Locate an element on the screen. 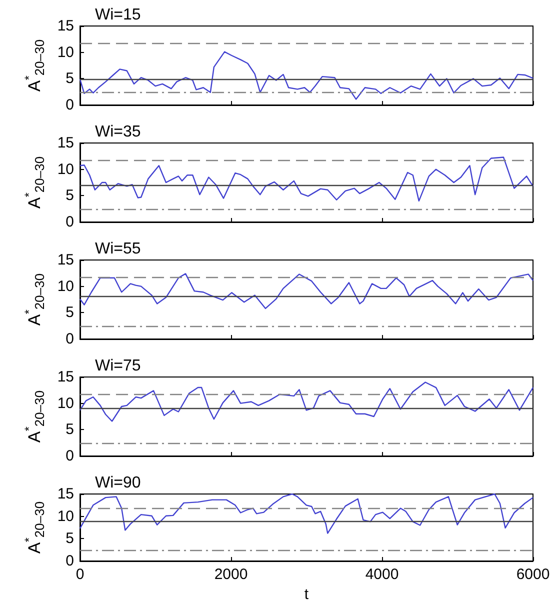 The height and width of the screenshot is (601, 553). chart-title: Wi=75 is located at coordinates (118, 366).